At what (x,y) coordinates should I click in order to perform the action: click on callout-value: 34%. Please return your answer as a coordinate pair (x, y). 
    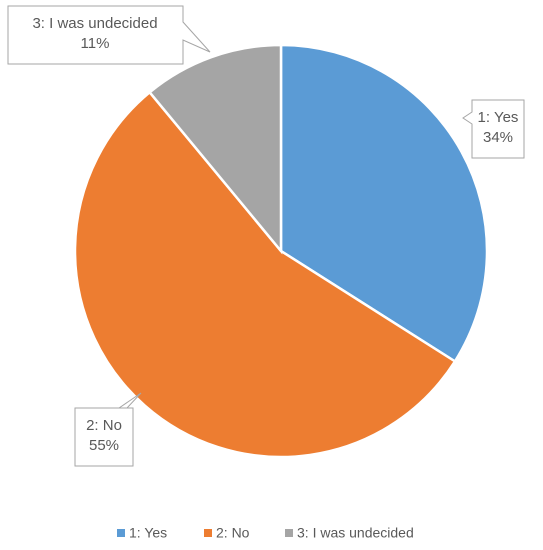
    Looking at the image, I should click on (498, 137).